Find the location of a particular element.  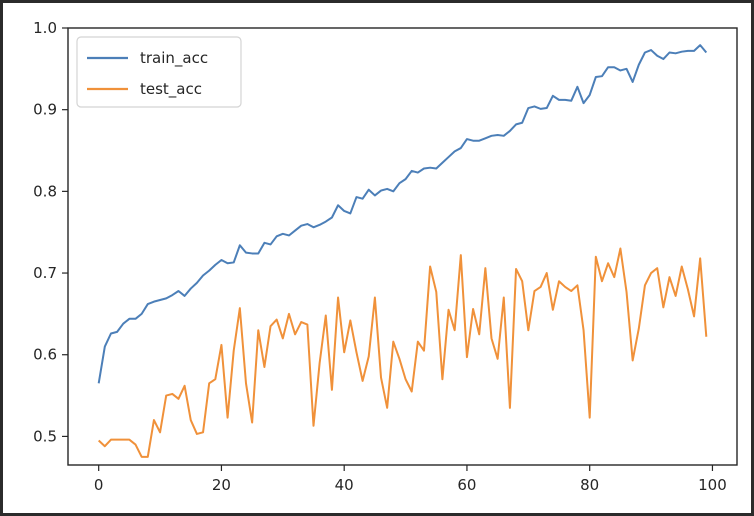

y-tick-label: 0.8 is located at coordinates (45, 191).